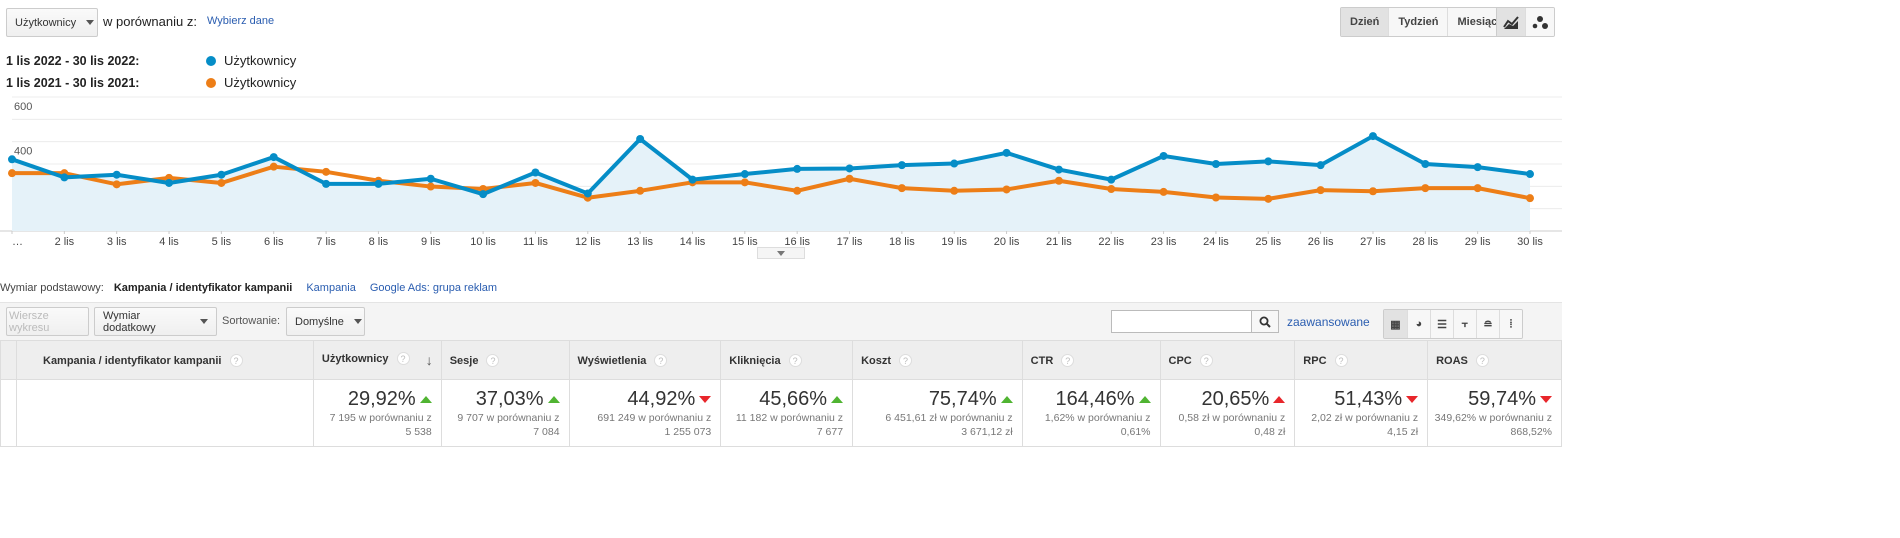 The image size is (1900, 538). I want to click on x-tick-label: 22 lis, so click(1111, 242).